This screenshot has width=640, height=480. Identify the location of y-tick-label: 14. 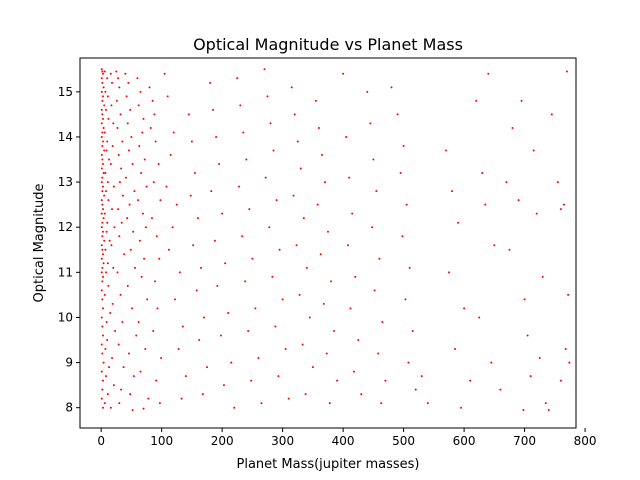
(65, 137).